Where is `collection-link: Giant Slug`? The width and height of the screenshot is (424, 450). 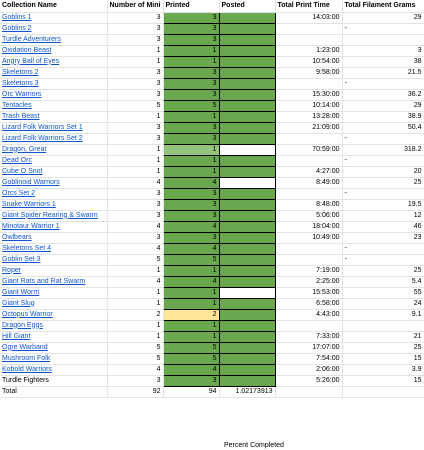 collection-link: Giant Slug is located at coordinates (18, 303).